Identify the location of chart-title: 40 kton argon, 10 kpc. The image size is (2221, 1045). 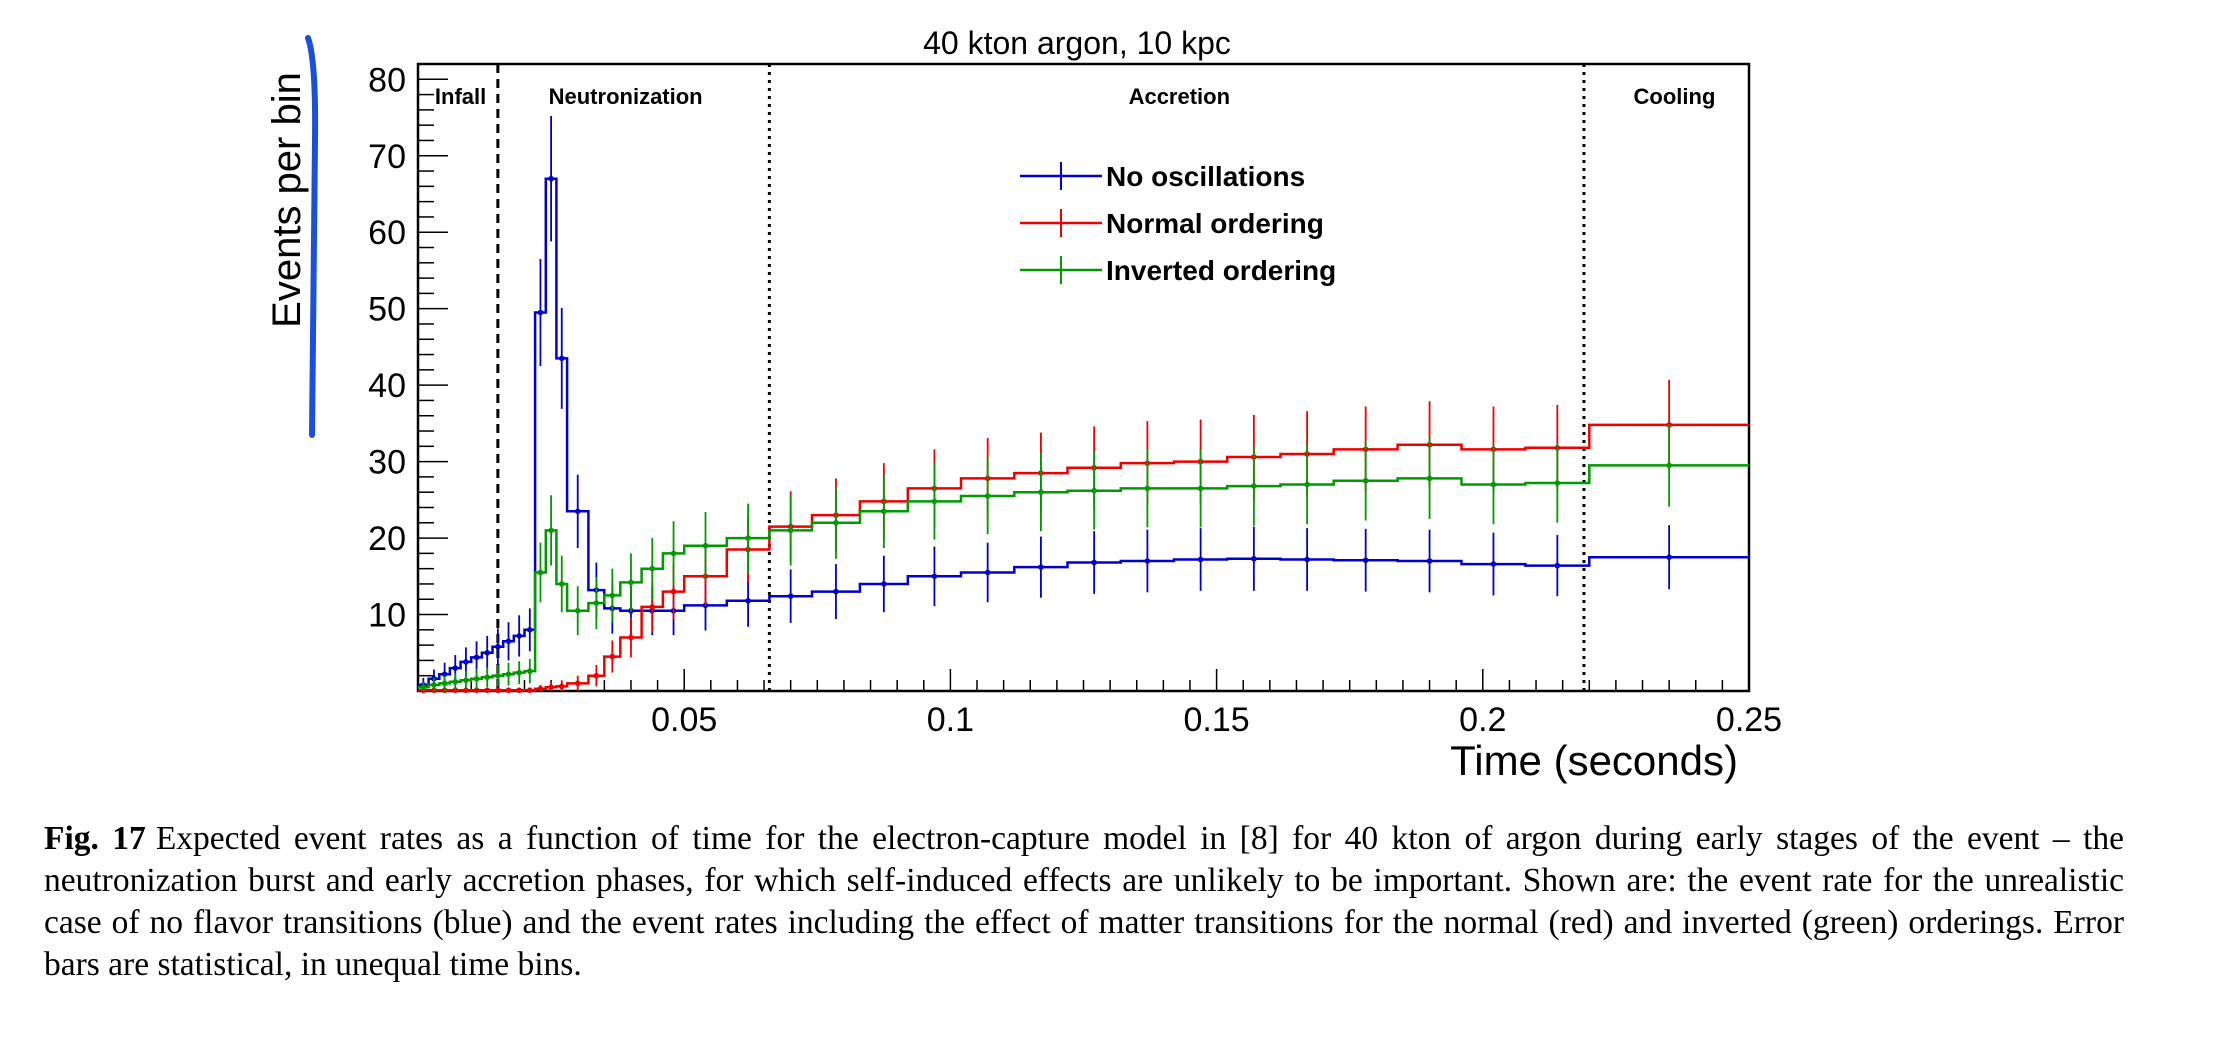
(1077, 43).